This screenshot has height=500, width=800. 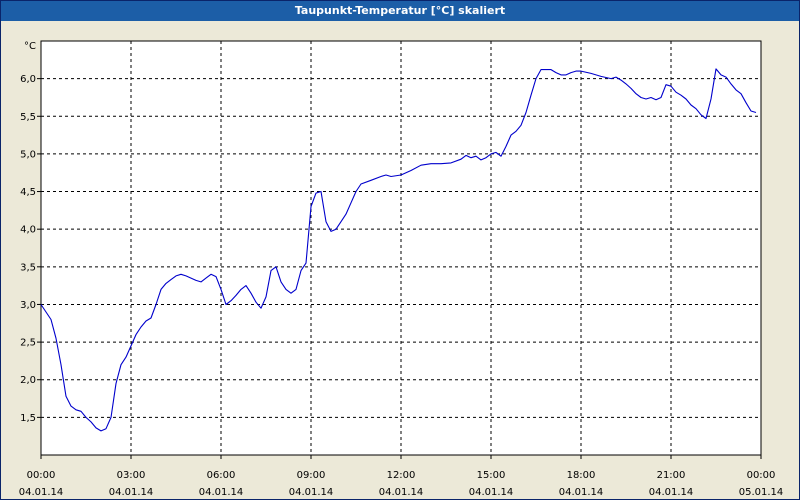 I want to click on y-tick-label: 4,5, so click(x=28, y=192).